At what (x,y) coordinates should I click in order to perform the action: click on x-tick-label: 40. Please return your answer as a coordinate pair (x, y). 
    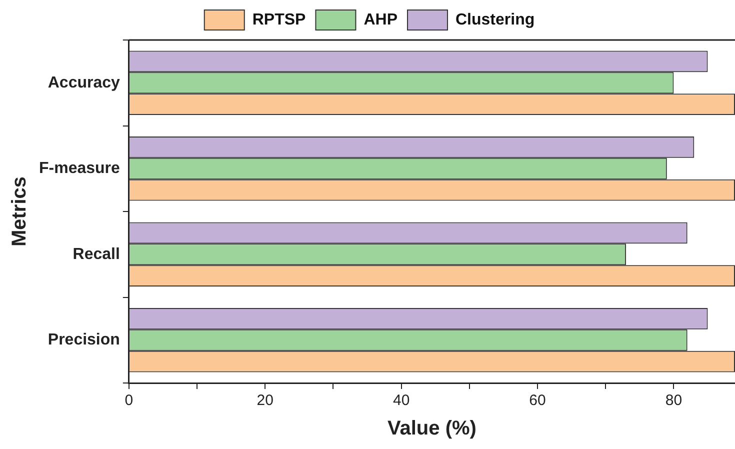
    Looking at the image, I should click on (401, 401).